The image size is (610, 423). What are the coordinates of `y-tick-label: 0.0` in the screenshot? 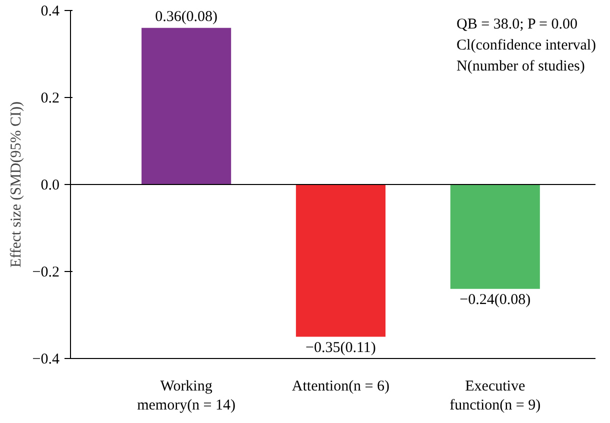 It's located at (50, 186).